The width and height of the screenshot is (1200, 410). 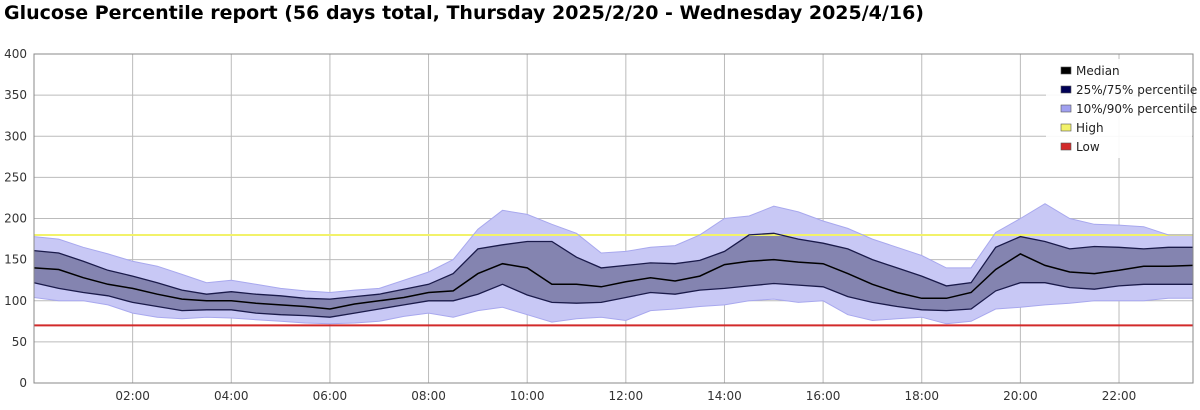 I want to click on x-tick-label: 14:00, so click(x=724, y=396).